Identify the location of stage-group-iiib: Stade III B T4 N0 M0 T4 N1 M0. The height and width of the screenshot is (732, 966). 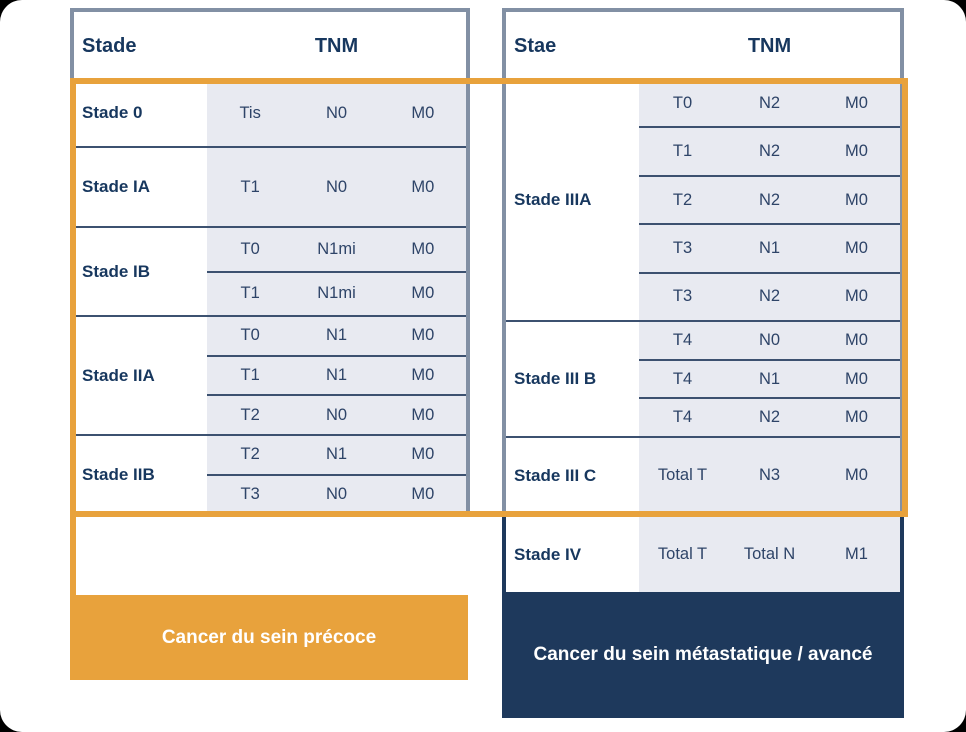
(703, 378).